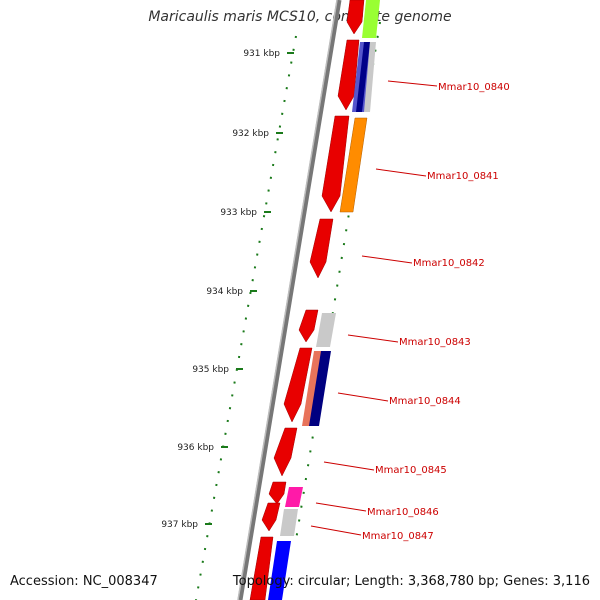 This screenshot has width=600, height=600. What do you see at coordinates (195, 448) in the screenshot?
I see `tick-label: 936 kbp` at bounding box center [195, 448].